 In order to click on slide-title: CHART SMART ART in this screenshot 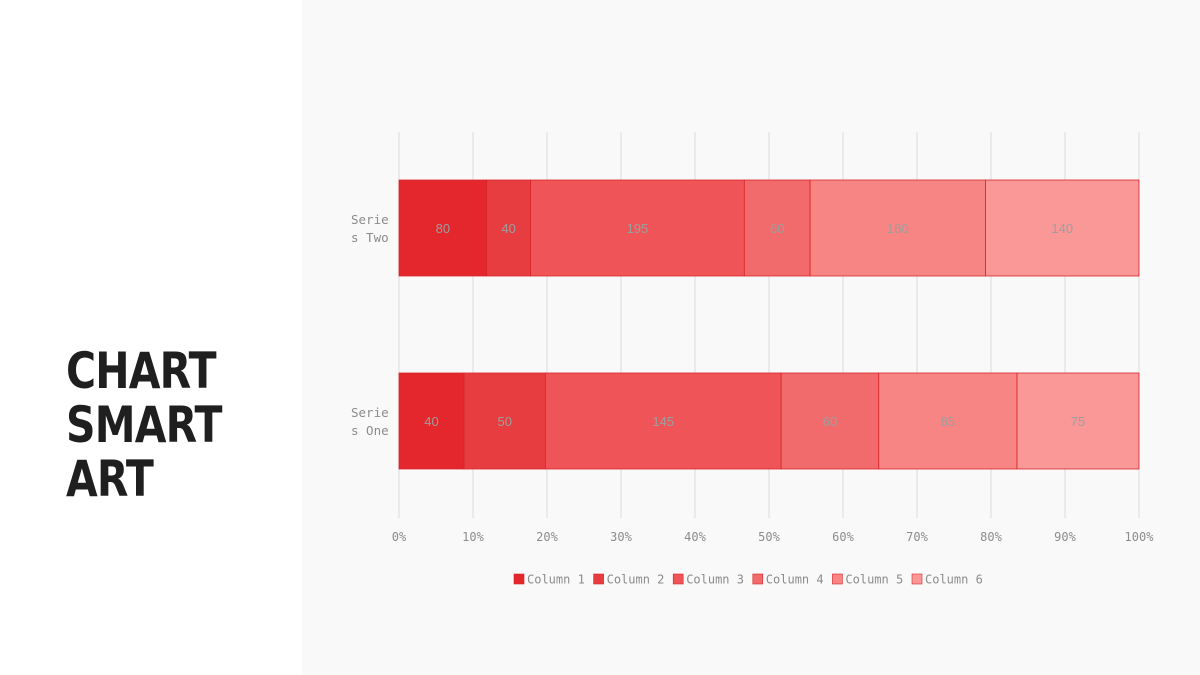, I will do `click(156, 425)`.